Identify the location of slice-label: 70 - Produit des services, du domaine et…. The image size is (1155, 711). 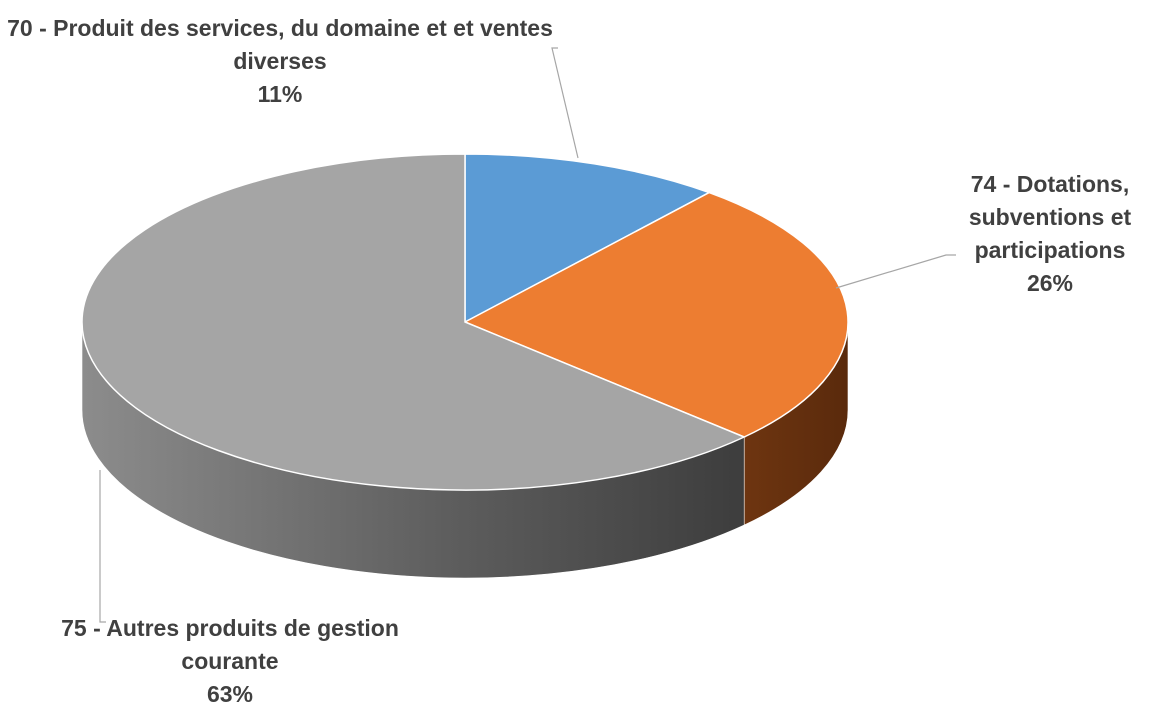
(280, 61).